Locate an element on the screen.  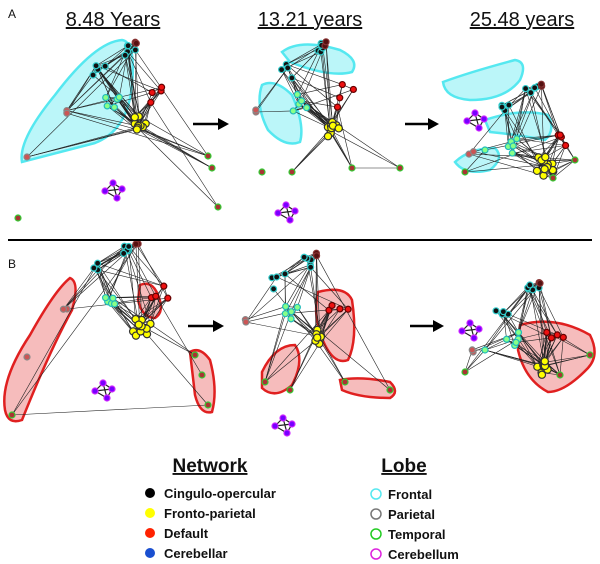
age-title-3: 25.48 years is located at coordinates (522, 20).